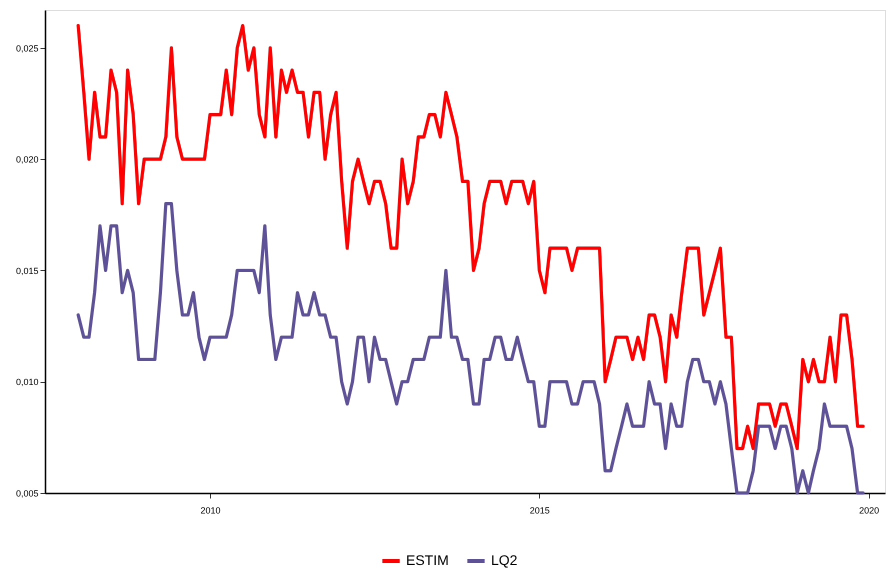  I want to click on legend-label: LQ2, so click(504, 560).